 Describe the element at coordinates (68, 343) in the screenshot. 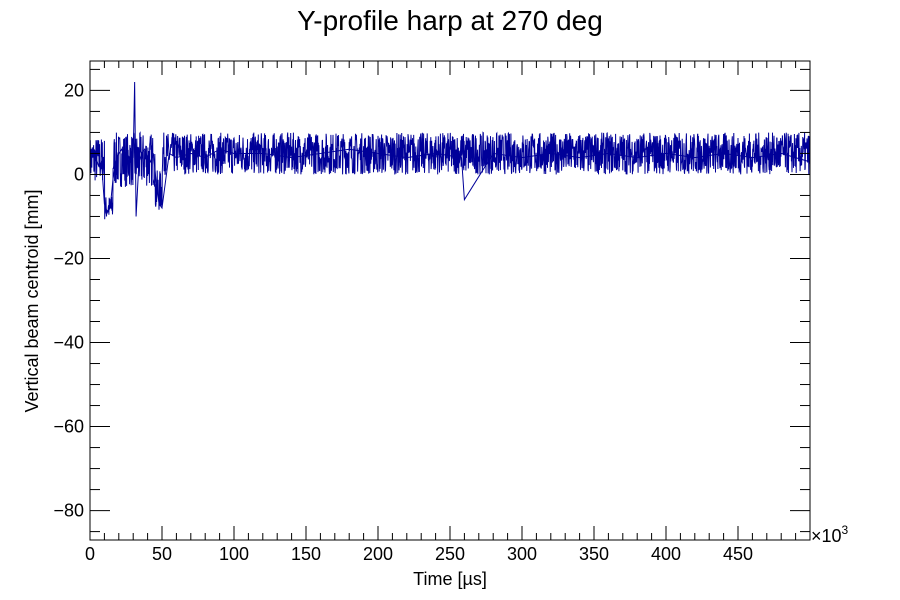

I see `y-tick-label: −40` at that location.